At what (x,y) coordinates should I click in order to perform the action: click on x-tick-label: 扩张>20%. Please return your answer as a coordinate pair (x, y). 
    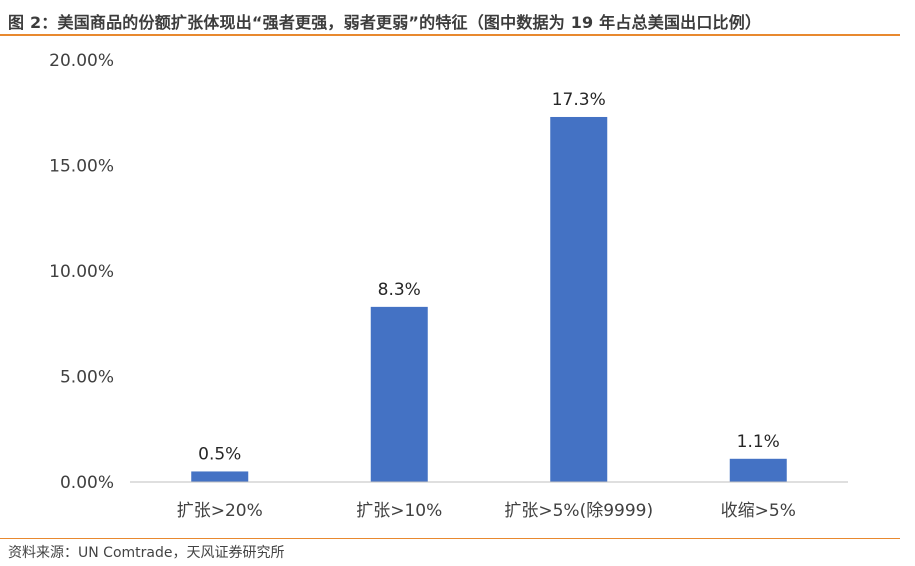
    Looking at the image, I should click on (220, 511).